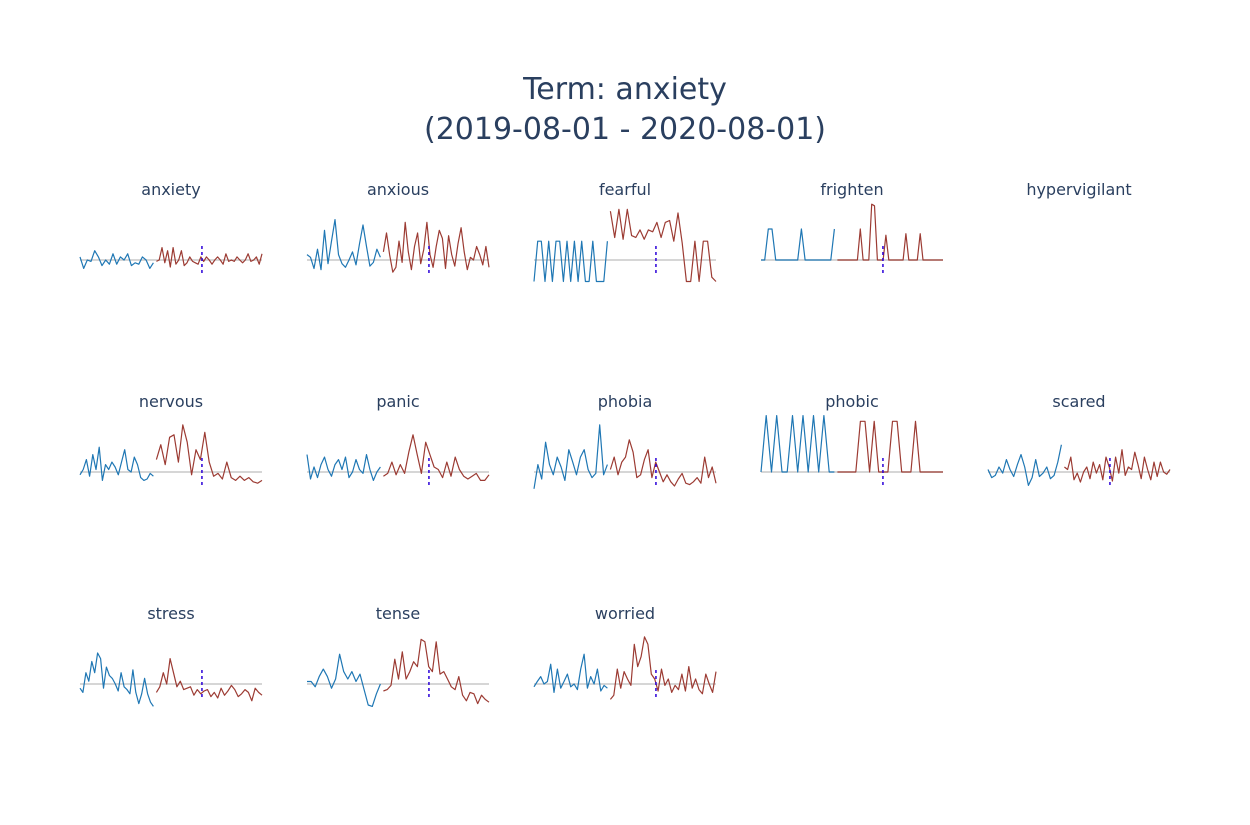  I want to click on subplot-fearful, so click(625, 245).